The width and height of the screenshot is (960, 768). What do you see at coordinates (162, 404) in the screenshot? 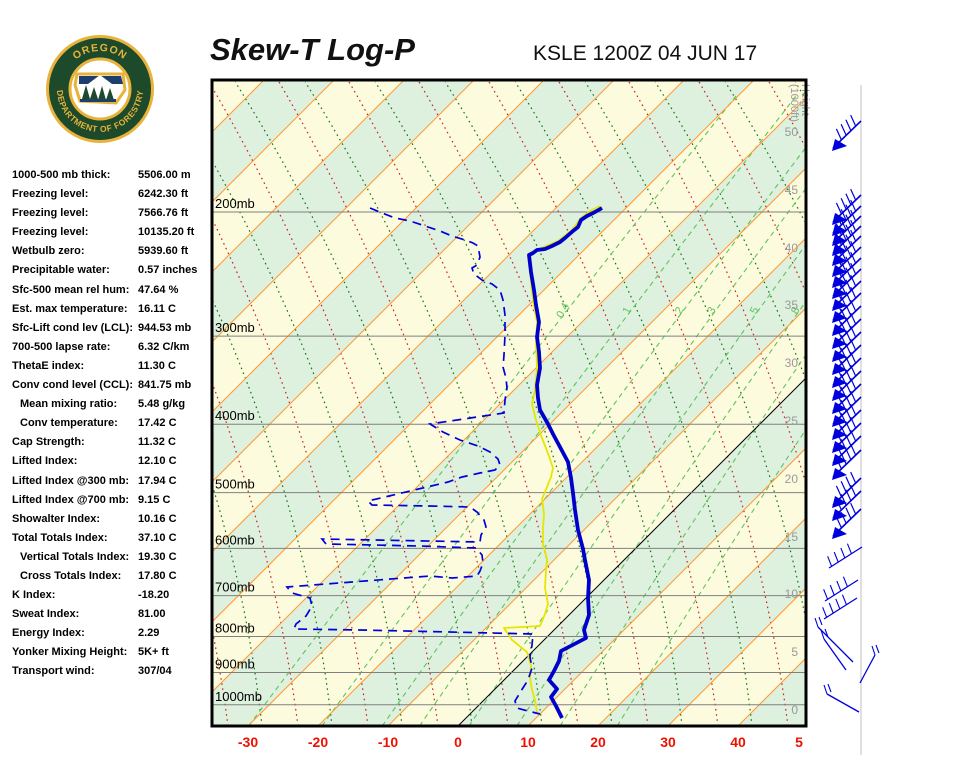
I see `stat-value: 5.48 g/kg` at bounding box center [162, 404].